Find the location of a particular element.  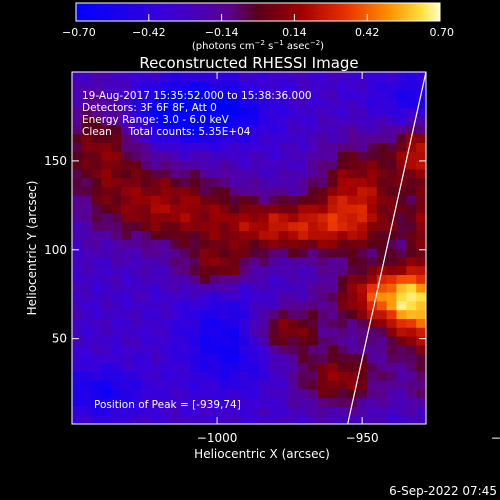

y-tick-label: 50 is located at coordinates (59, 339).